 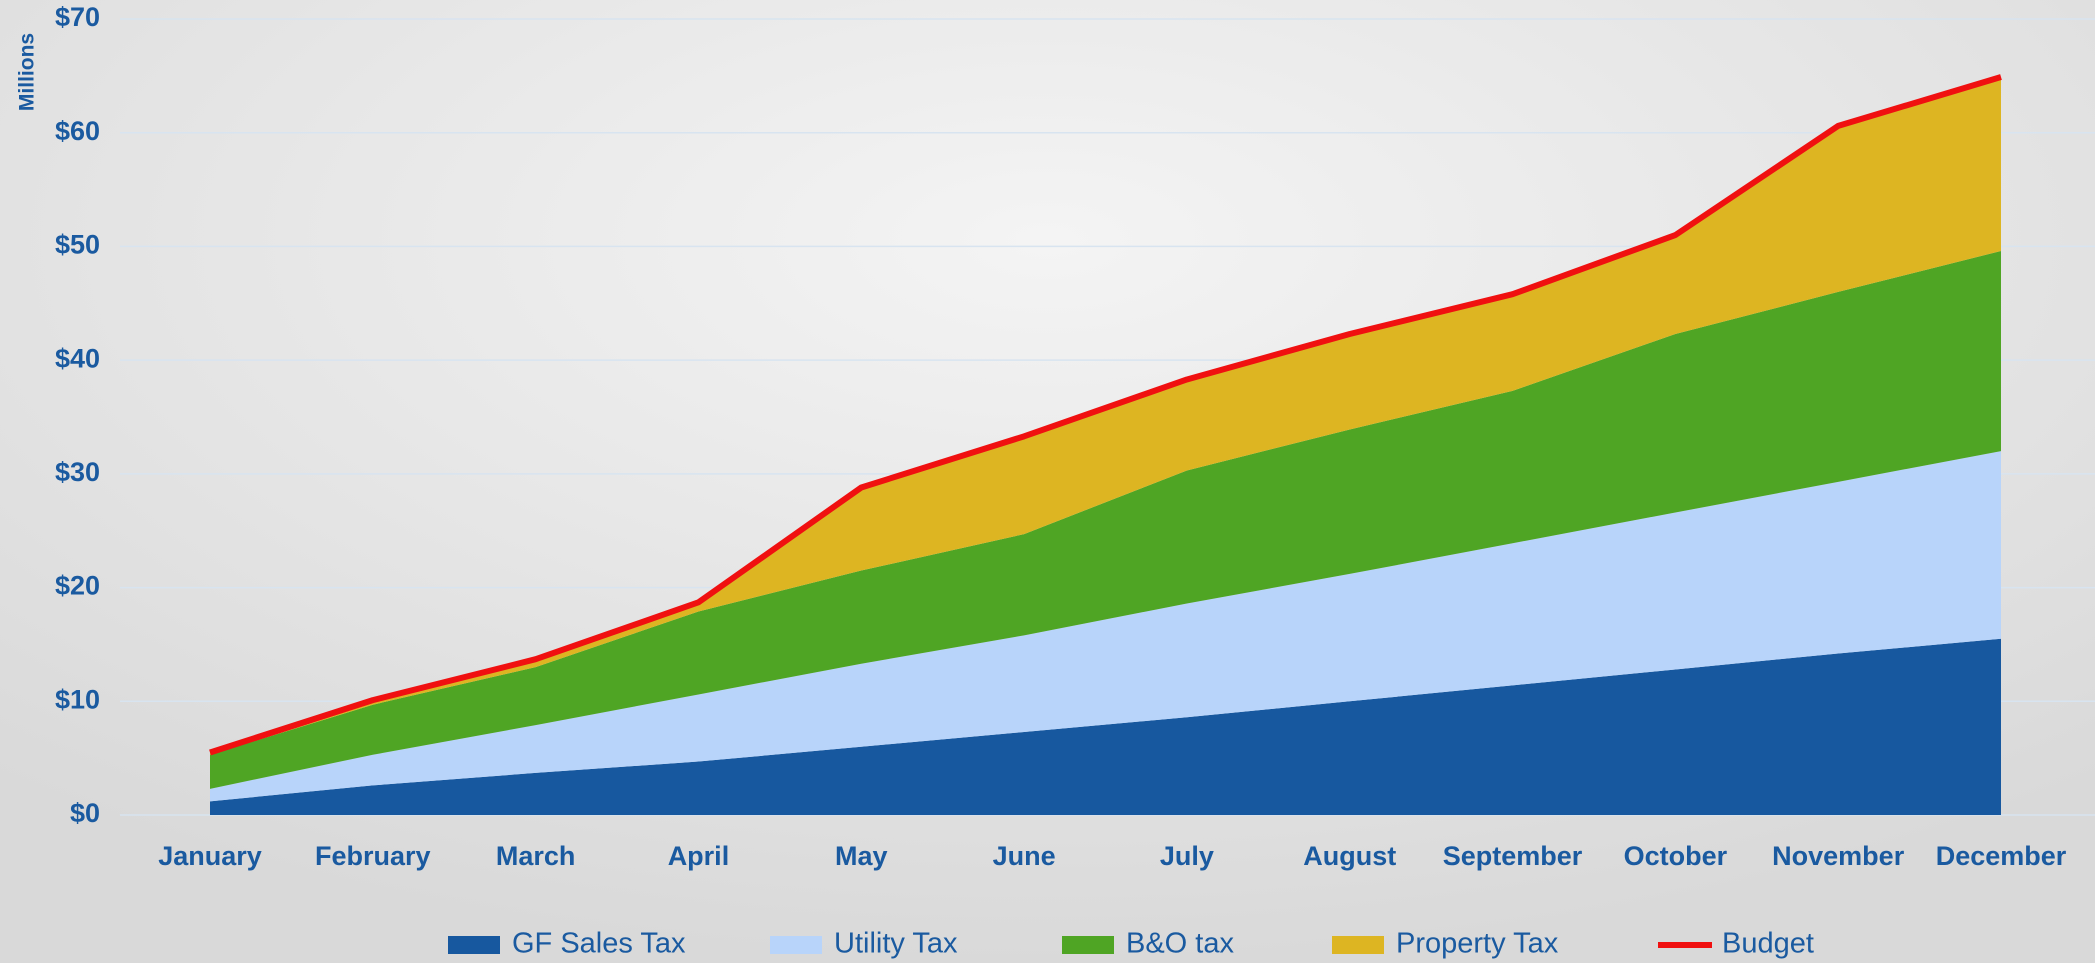 What do you see at coordinates (2001, 856) in the screenshot?
I see `x-tick-label: December` at bounding box center [2001, 856].